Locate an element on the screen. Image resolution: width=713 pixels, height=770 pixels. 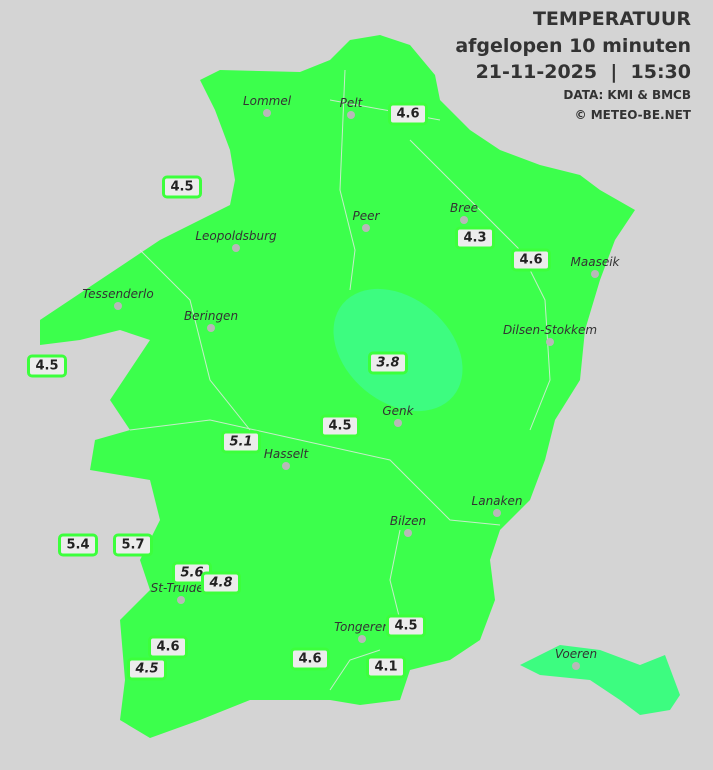
station-reading: 5.4 is located at coordinates (78, 545).